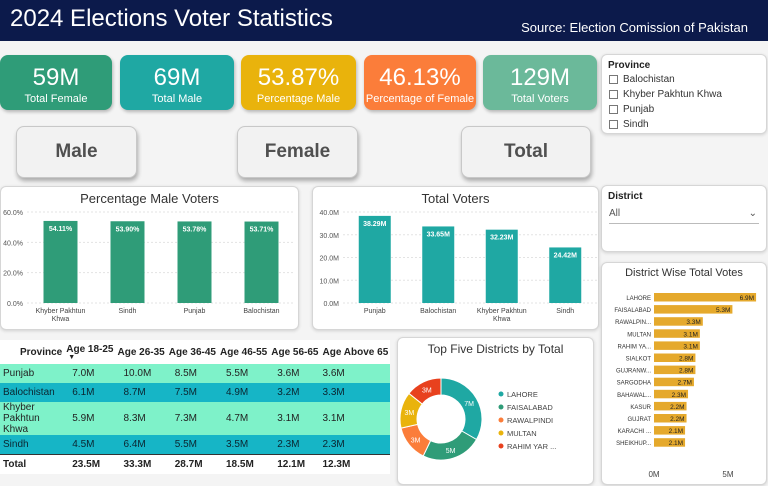 The height and width of the screenshot is (486, 768). Describe the element at coordinates (177, 99) in the screenshot. I see `kpi-label: Total Male` at that location.